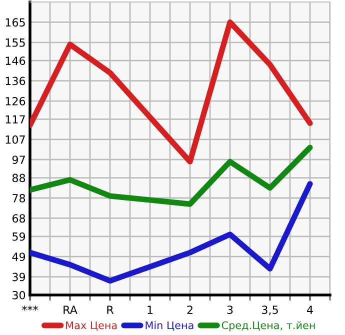 The image size is (345, 335). Describe the element at coordinates (19, 256) in the screenshot. I see `y-tick-label: 49` at that location.